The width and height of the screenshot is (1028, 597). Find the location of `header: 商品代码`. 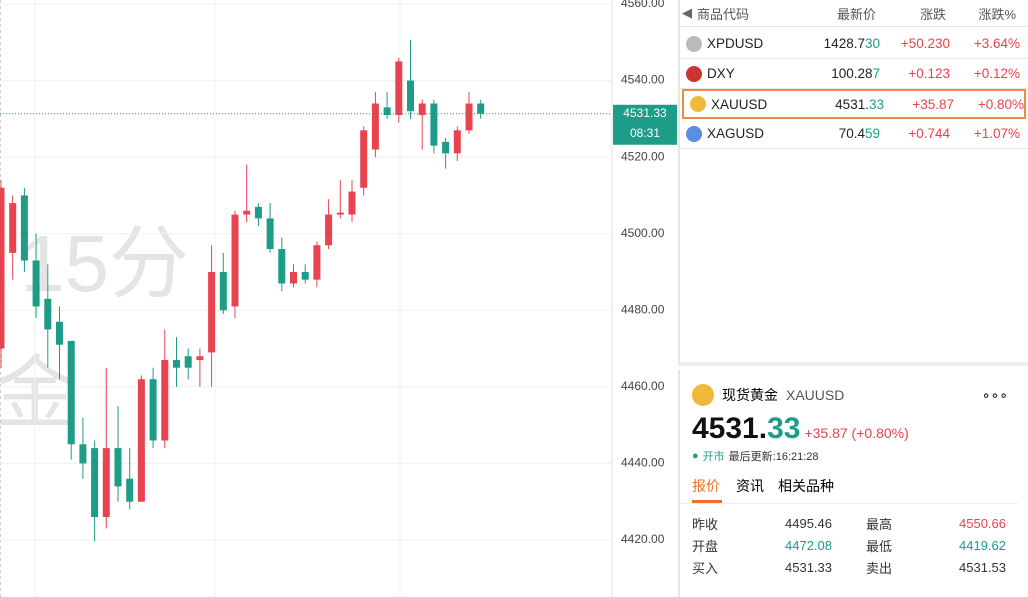

header: 商品代码 is located at coordinates (723, 14).